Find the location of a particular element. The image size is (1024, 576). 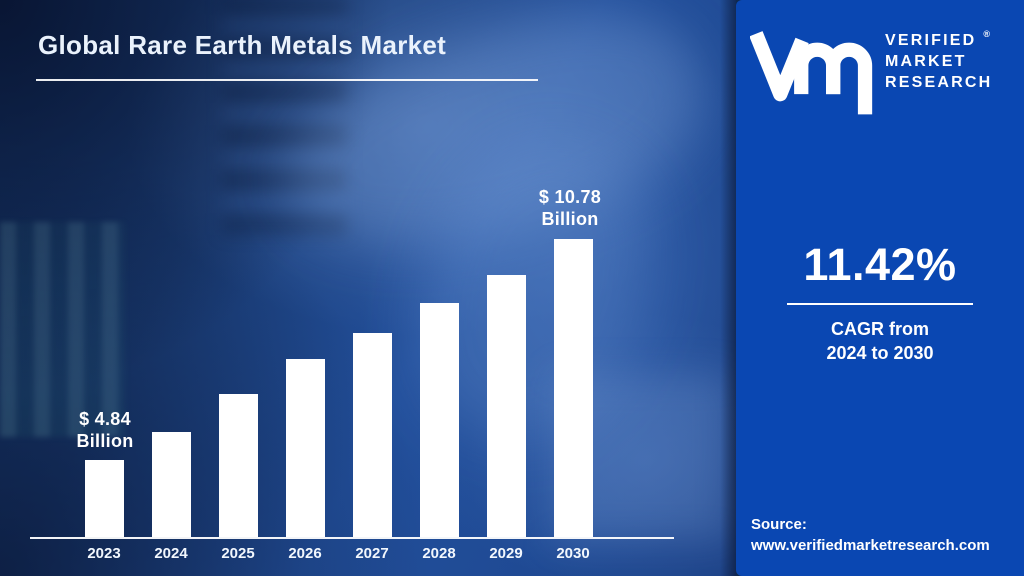

cagr-block: 11.42% CAGR from 2024 to 2030 is located at coordinates (880, 302).